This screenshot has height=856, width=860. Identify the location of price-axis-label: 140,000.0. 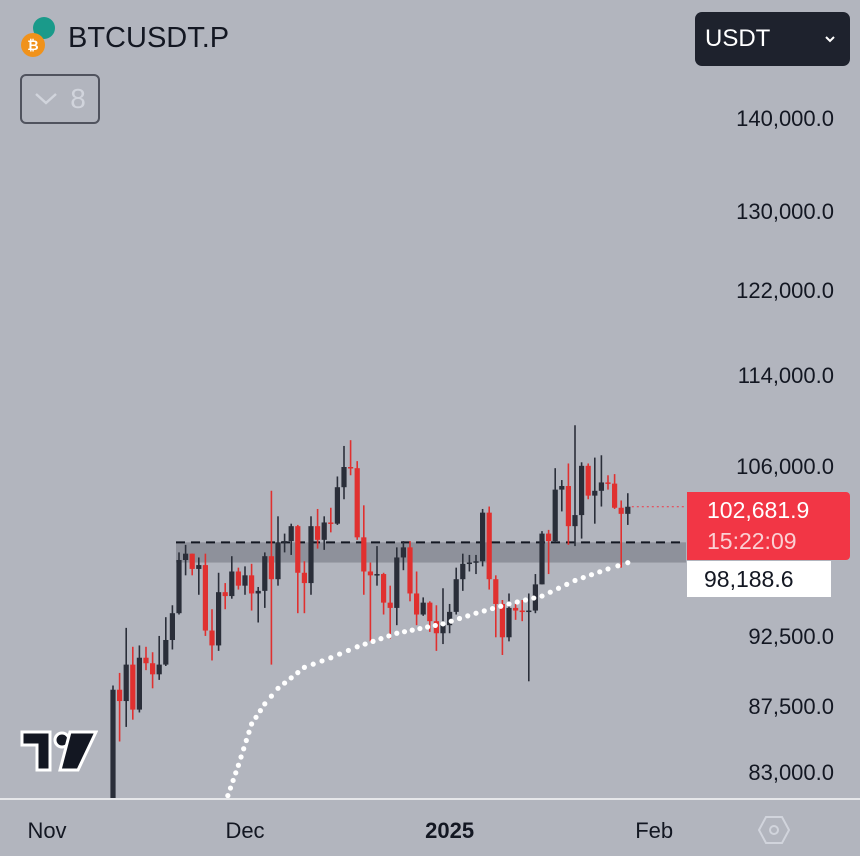
(785, 119).